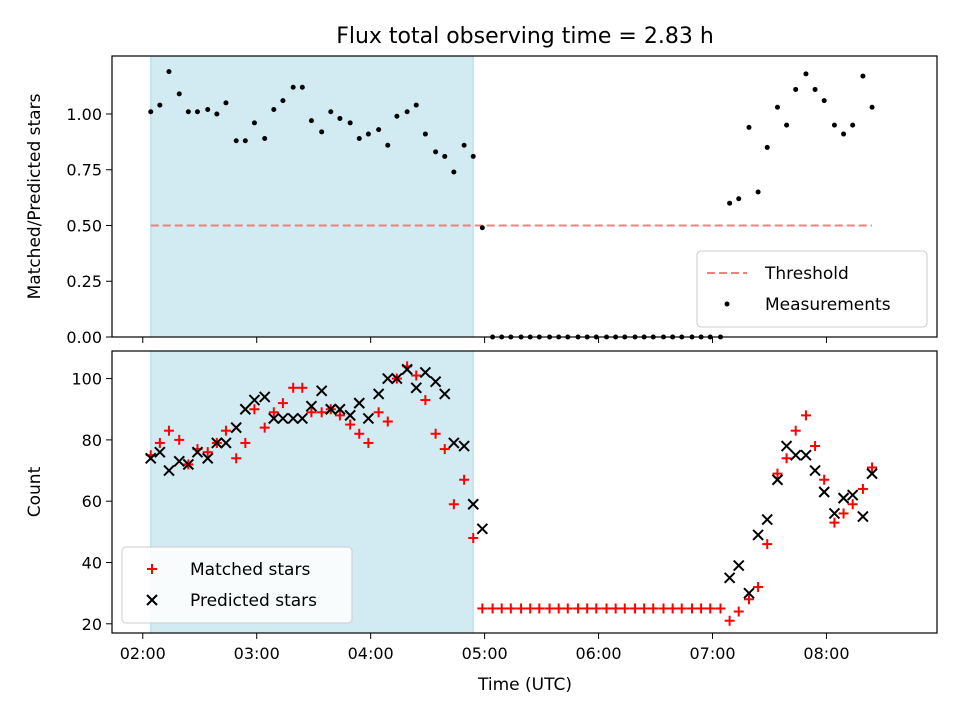  Describe the element at coordinates (92, 440) in the screenshot. I see `y-tick-label: 80` at that location.